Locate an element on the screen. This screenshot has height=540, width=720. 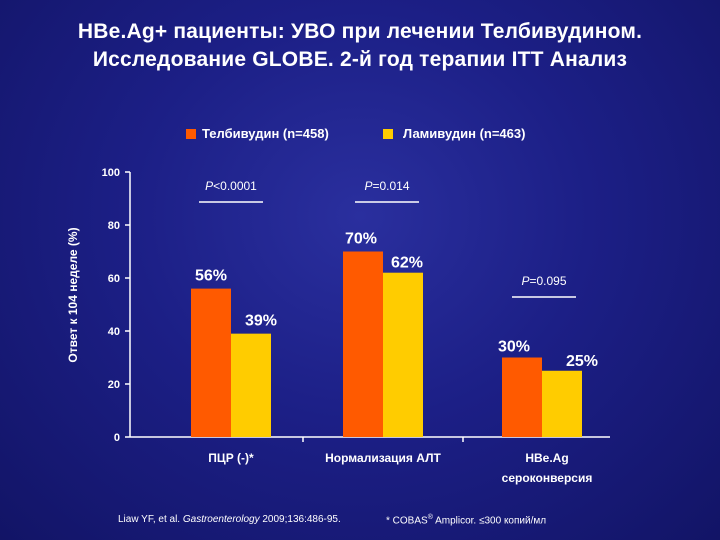
legend-label-lamivudine: Ламивудин (n=463) is located at coordinates (464, 133).